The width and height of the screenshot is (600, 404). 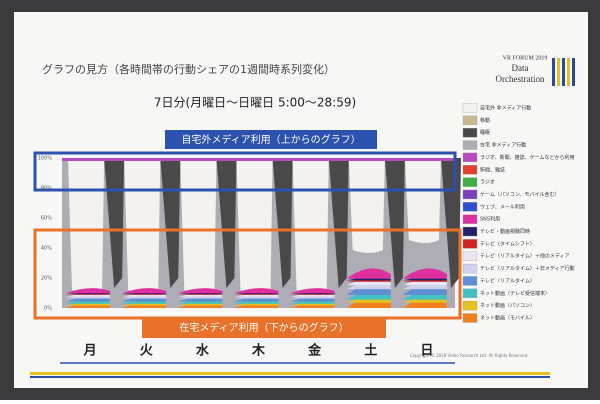 What do you see at coordinates (485, 120) in the screenshot?
I see `legend-label: 移動` at bounding box center [485, 120].